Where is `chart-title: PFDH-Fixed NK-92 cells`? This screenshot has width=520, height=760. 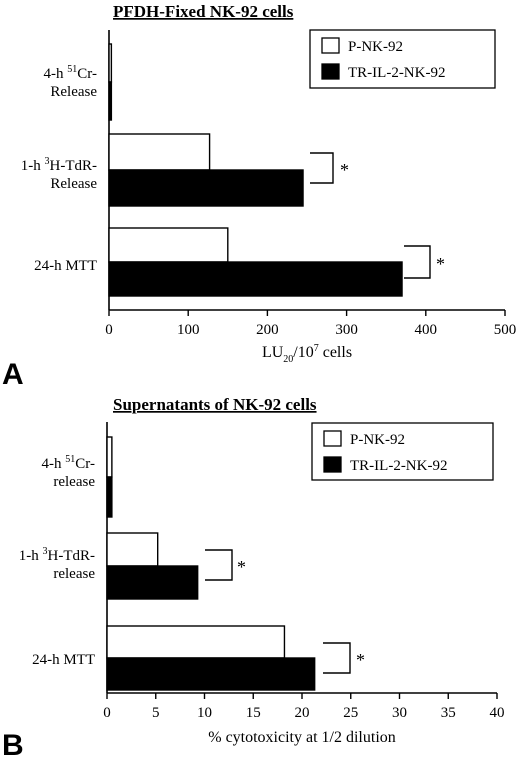
chart-title: PFDH-Fixed NK-92 cells is located at coordinates (203, 11).